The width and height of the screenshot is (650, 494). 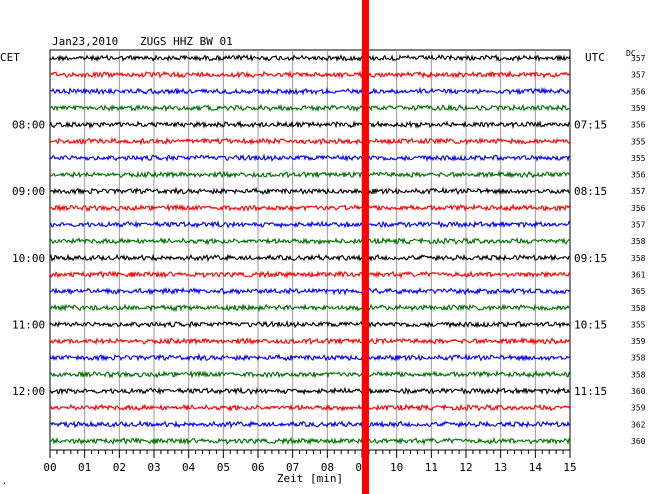 What do you see at coordinates (28, 125) in the screenshot?
I see `cet-label: 08:00` at bounding box center [28, 125].